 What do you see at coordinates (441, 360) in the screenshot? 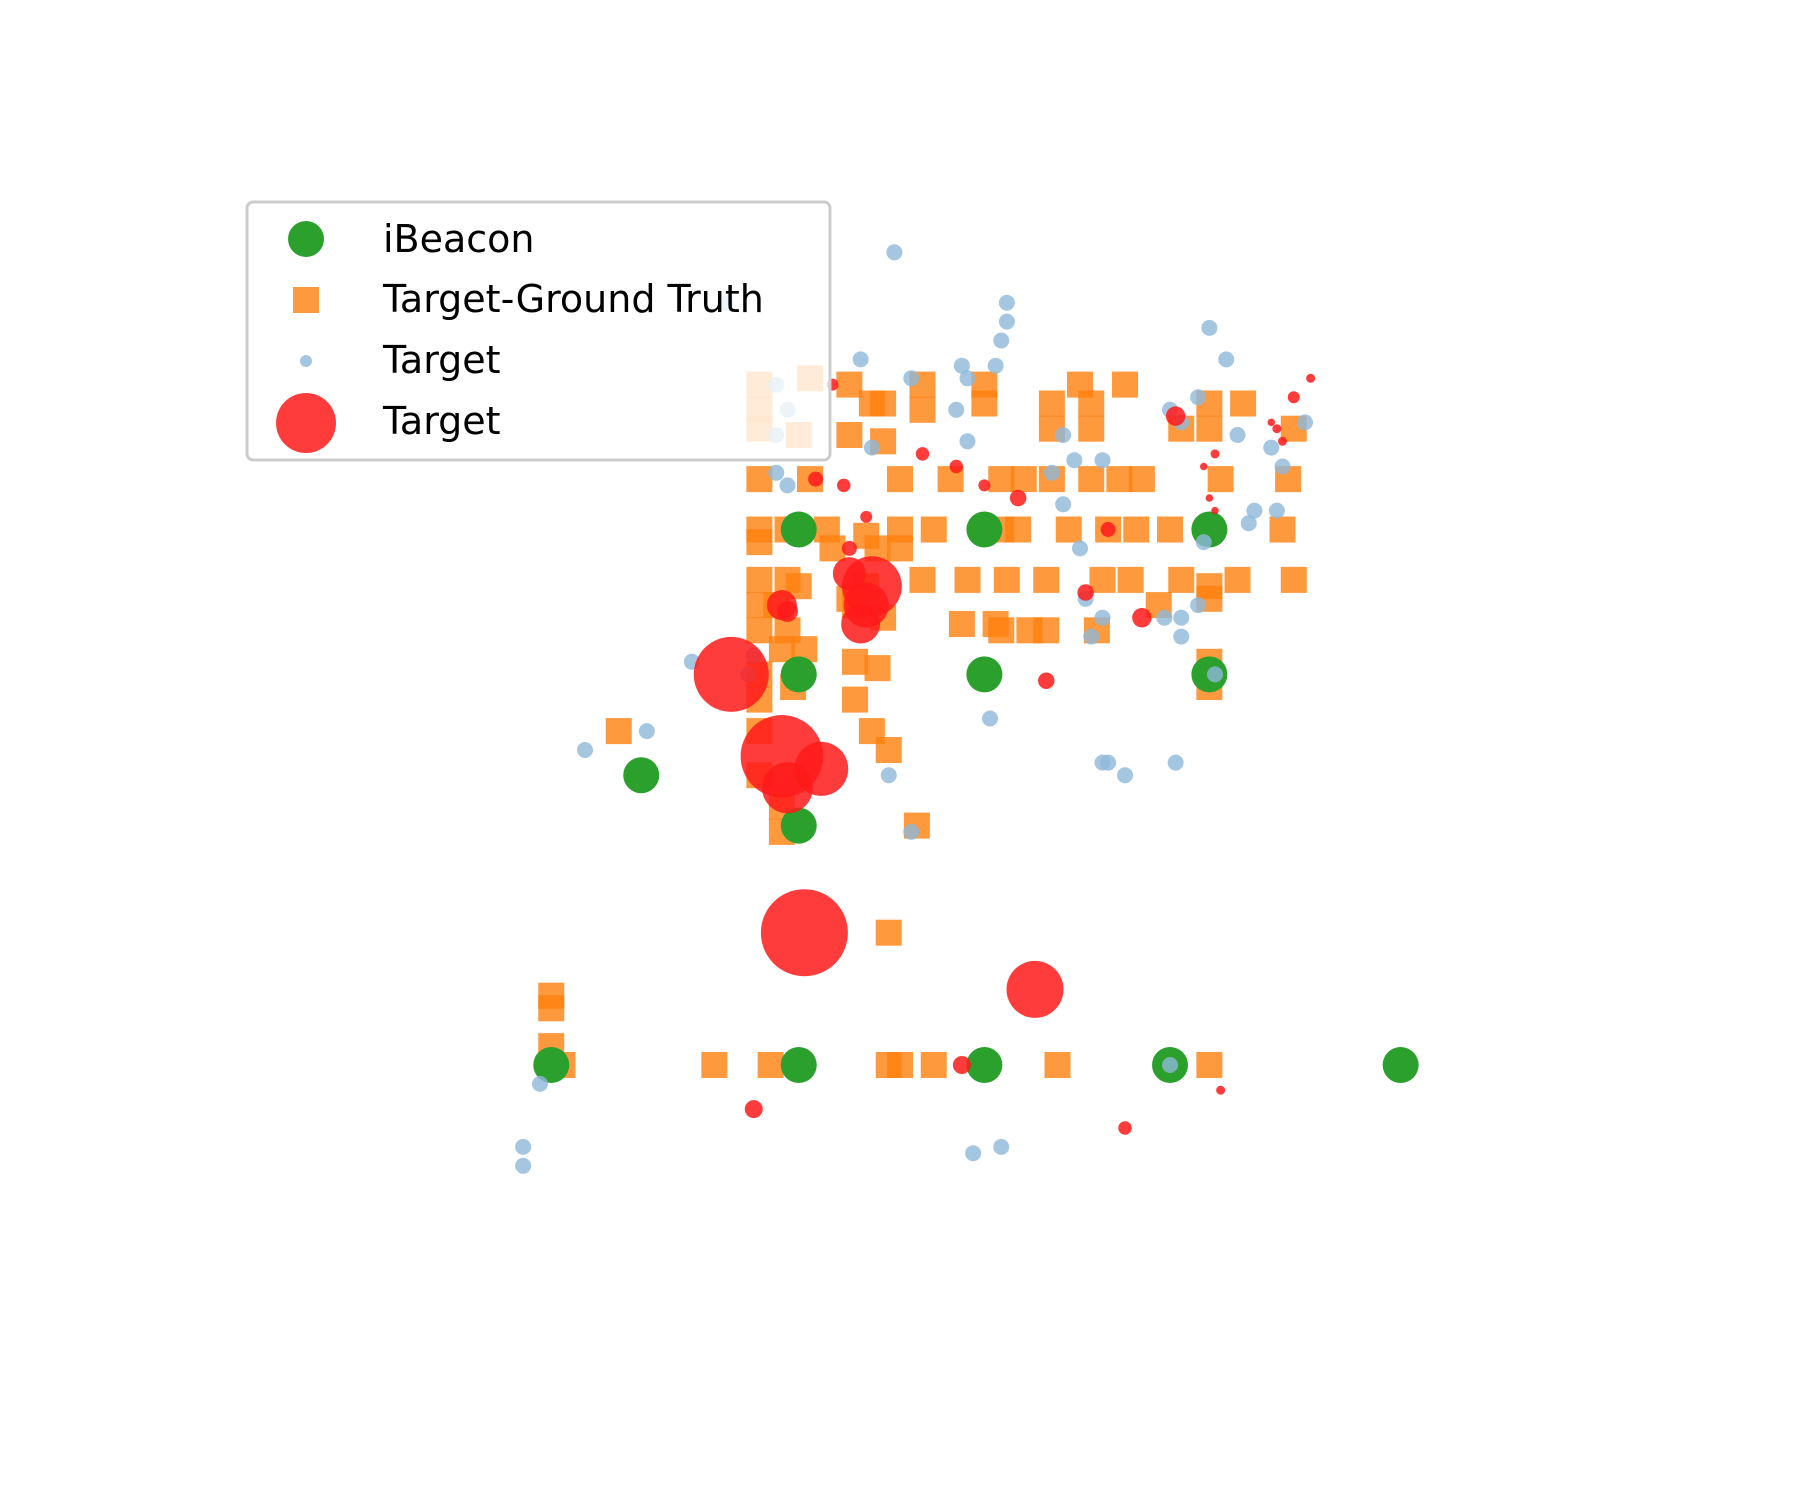
I see `legend-label-target-blue: Target` at bounding box center [441, 360].